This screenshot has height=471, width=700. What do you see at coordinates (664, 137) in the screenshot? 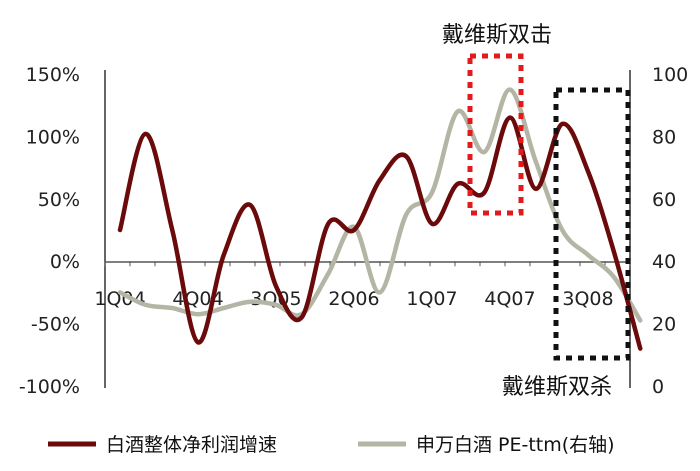
I see `right-tick-label: 80` at bounding box center [664, 137].